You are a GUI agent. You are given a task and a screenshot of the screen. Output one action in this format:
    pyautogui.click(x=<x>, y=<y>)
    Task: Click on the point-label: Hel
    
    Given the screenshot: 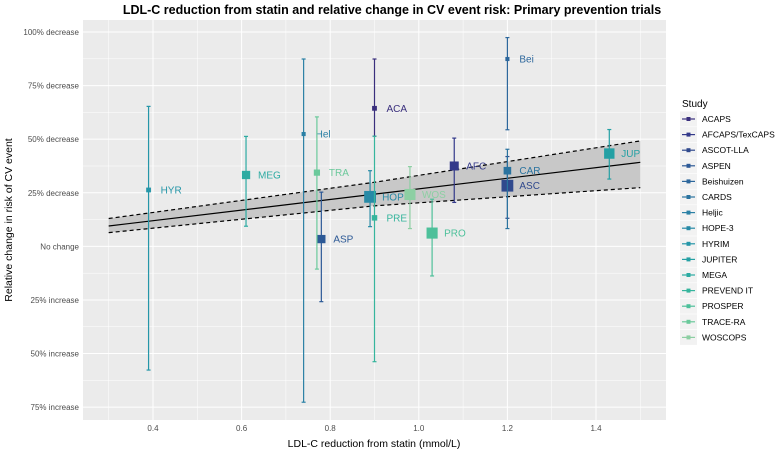 What is the action you would take?
    pyautogui.click(x=323, y=135)
    